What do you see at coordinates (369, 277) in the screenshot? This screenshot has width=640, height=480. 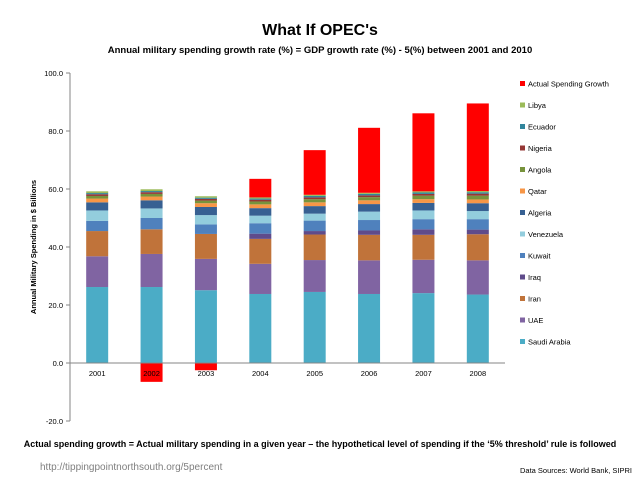 I see `bar-uae-2006` at bounding box center [369, 277].